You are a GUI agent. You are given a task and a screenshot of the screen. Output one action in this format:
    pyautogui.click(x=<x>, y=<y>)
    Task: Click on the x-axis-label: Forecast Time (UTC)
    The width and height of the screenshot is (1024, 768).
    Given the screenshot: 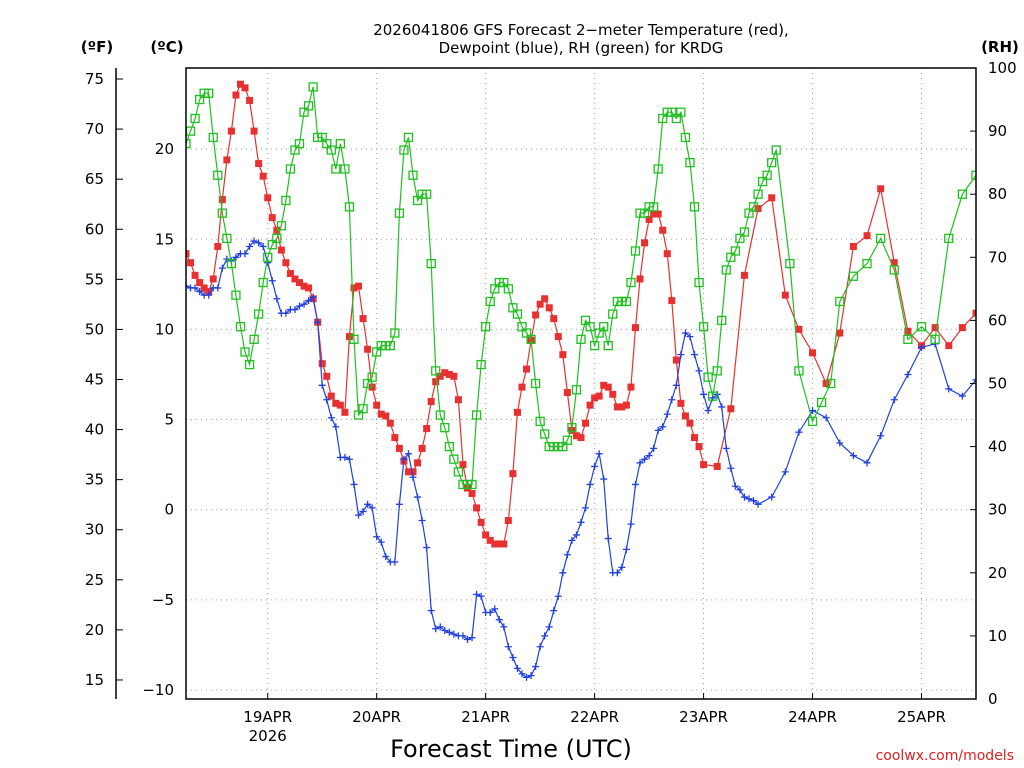 What is the action you would take?
    pyautogui.click(x=511, y=749)
    